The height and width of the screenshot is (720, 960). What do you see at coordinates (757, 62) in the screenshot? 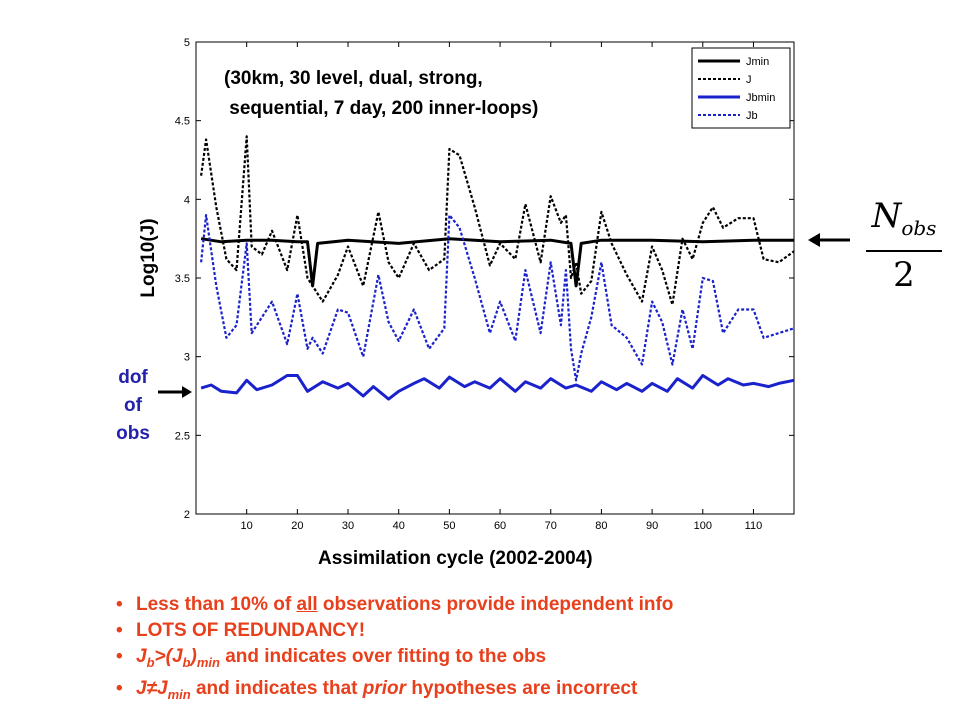
I see `legend-label: Jmin` at bounding box center [757, 62].